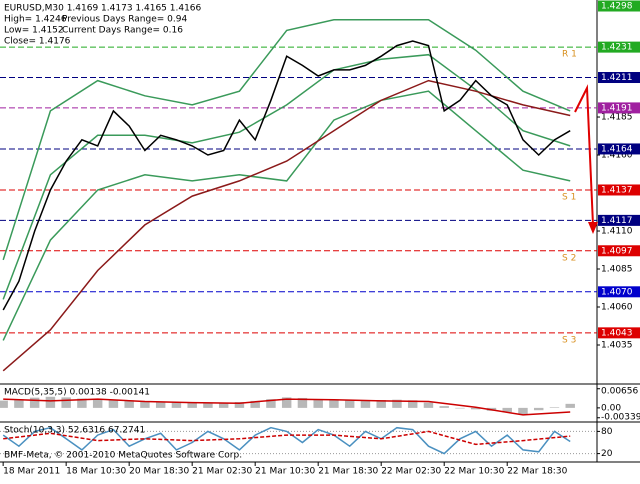  What do you see at coordinates (617, 251) in the screenshot?
I see `level-label: 1.4097` at bounding box center [617, 251].